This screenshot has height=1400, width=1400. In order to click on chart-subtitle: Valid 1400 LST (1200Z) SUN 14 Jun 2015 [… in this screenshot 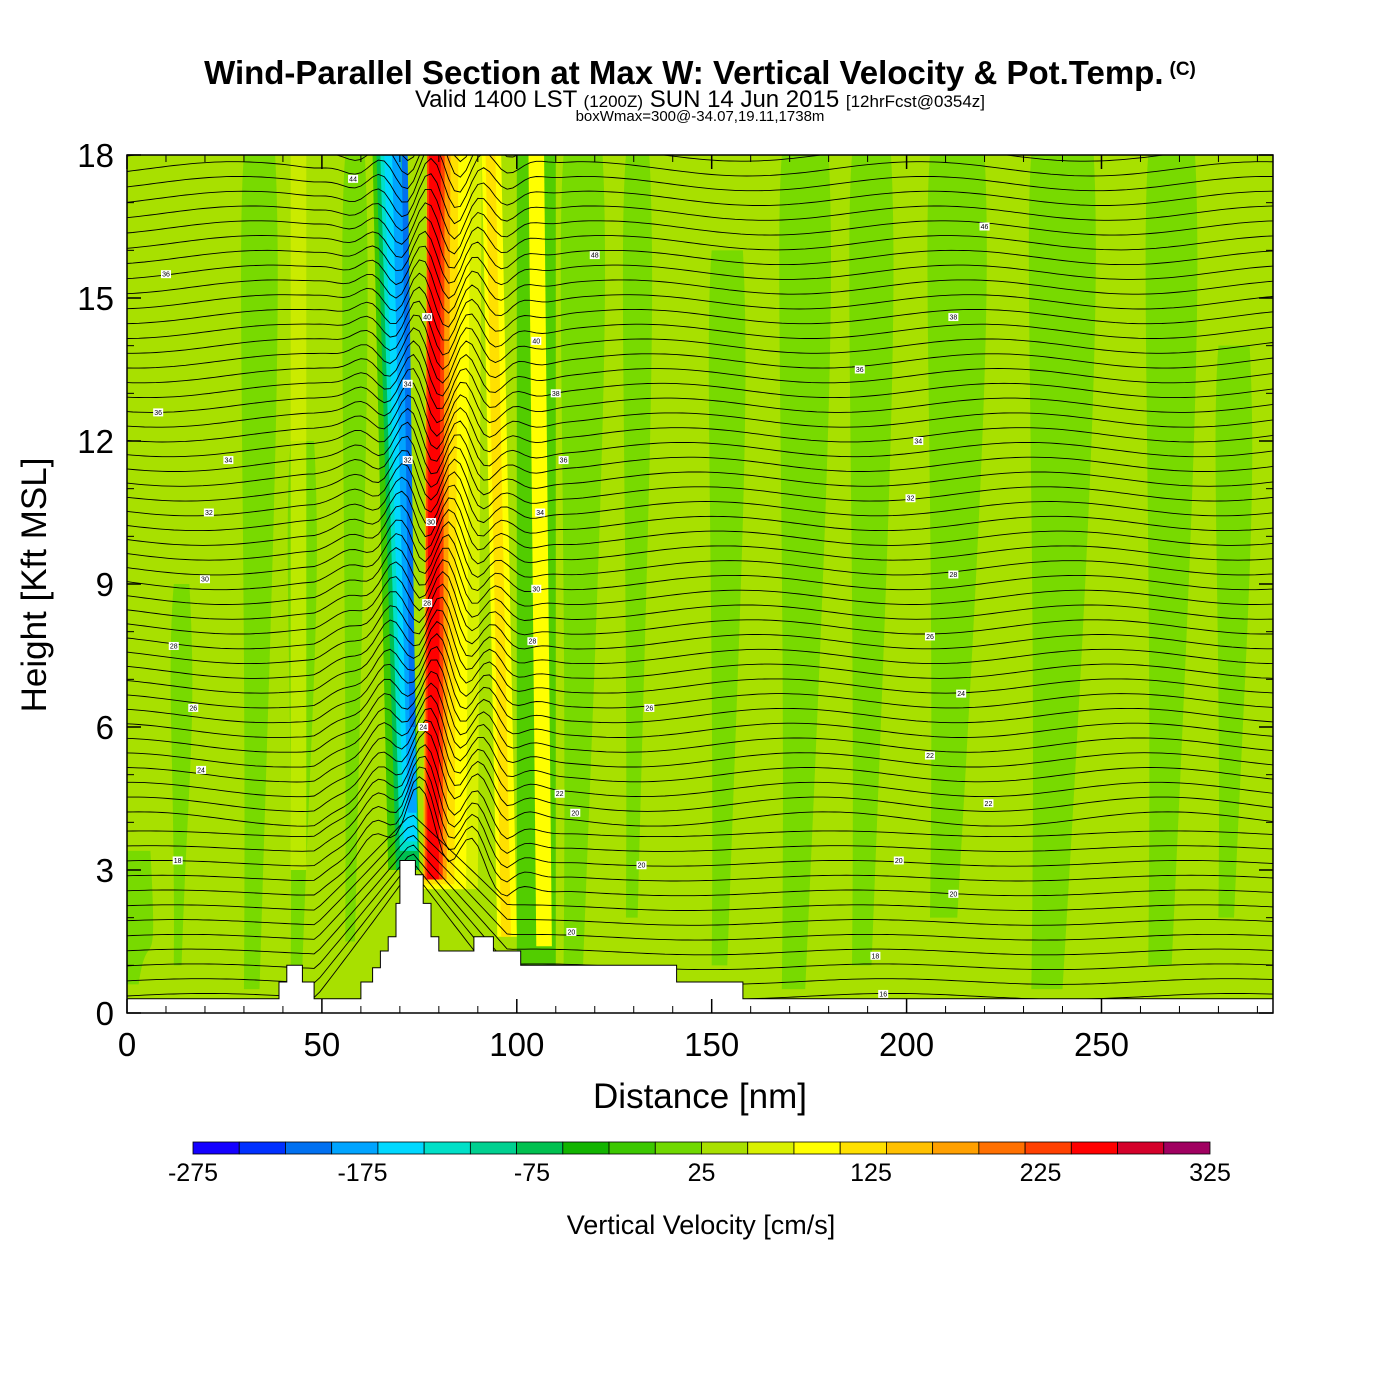, I will do `click(700, 101)`.